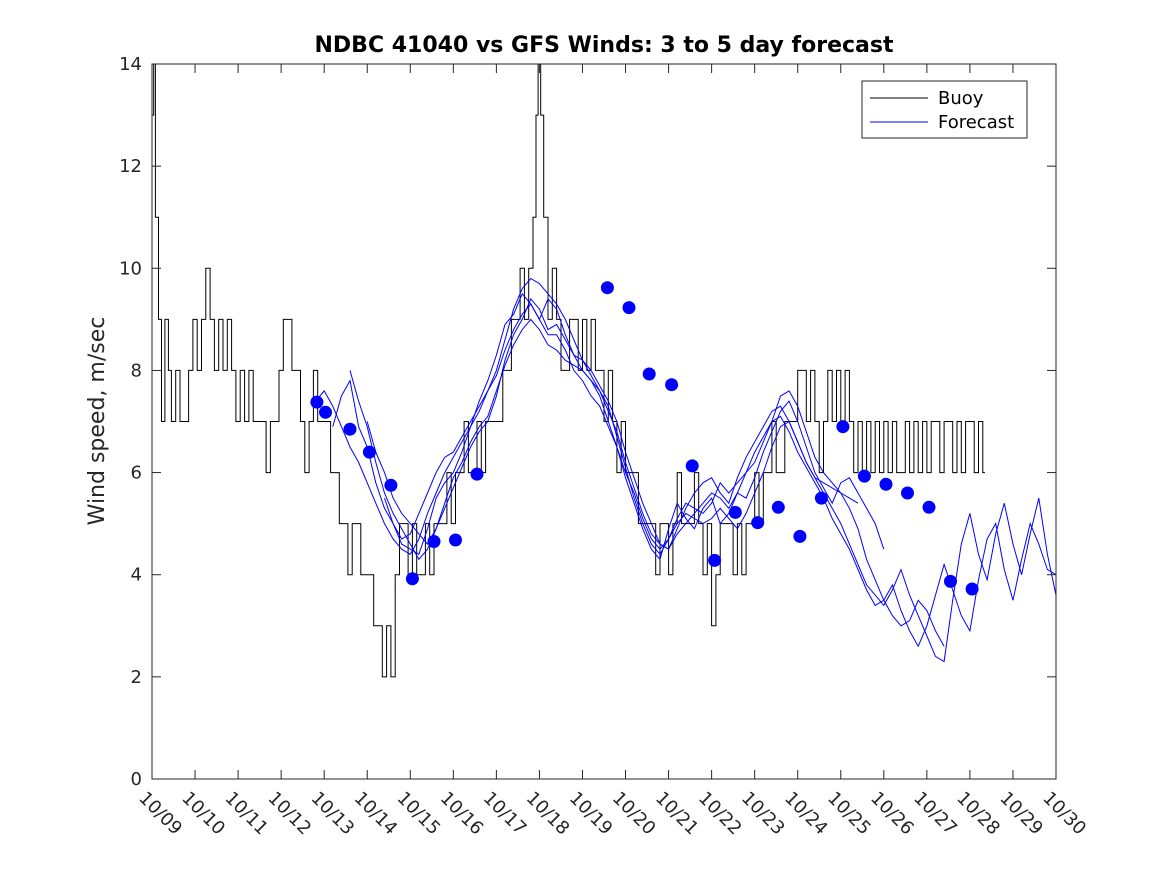 The height and width of the screenshot is (875, 1167). I want to click on legend-box, so click(944, 109).